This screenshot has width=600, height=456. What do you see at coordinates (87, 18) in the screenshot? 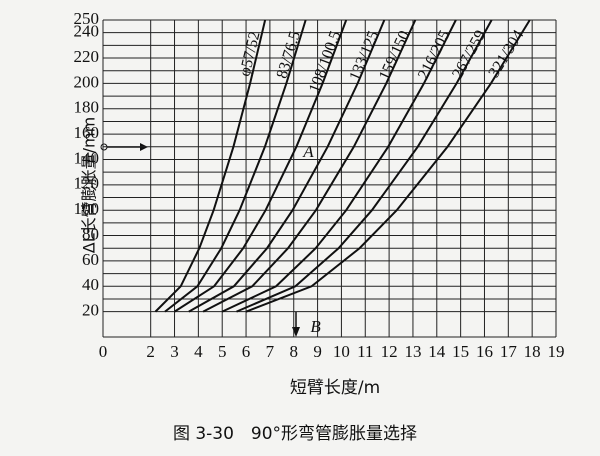
I see `y-tick-label: 250` at bounding box center [87, 18].